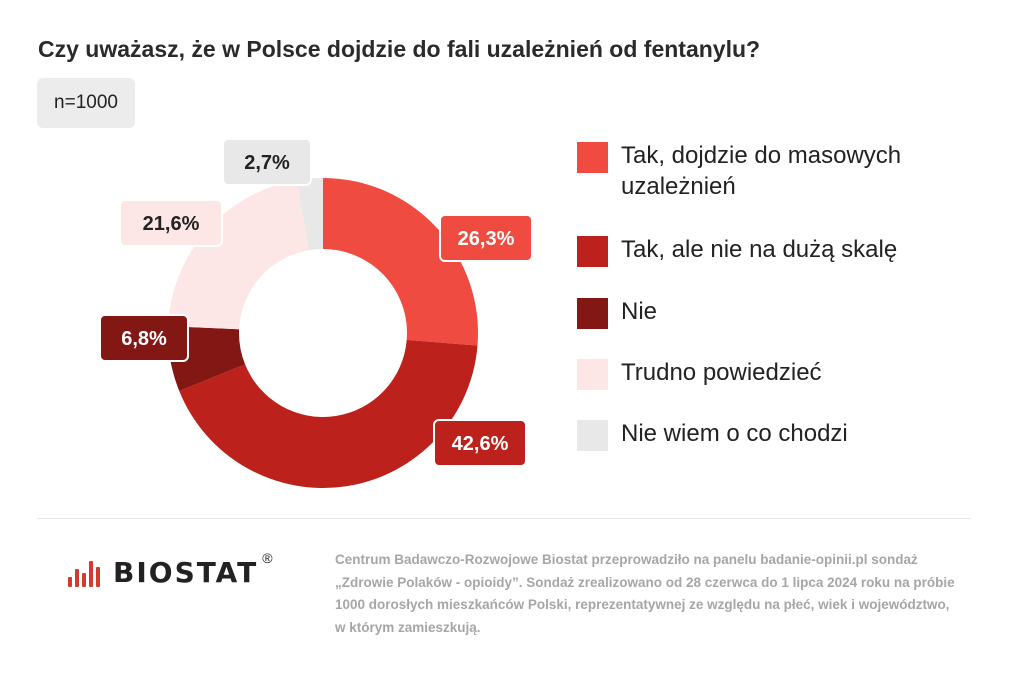 Image resolution: width=1020 pixels, height=689 pixels. I want to click on legend-label-nie-wiem: Nie wiem o co chodzi, so click(734, 433).